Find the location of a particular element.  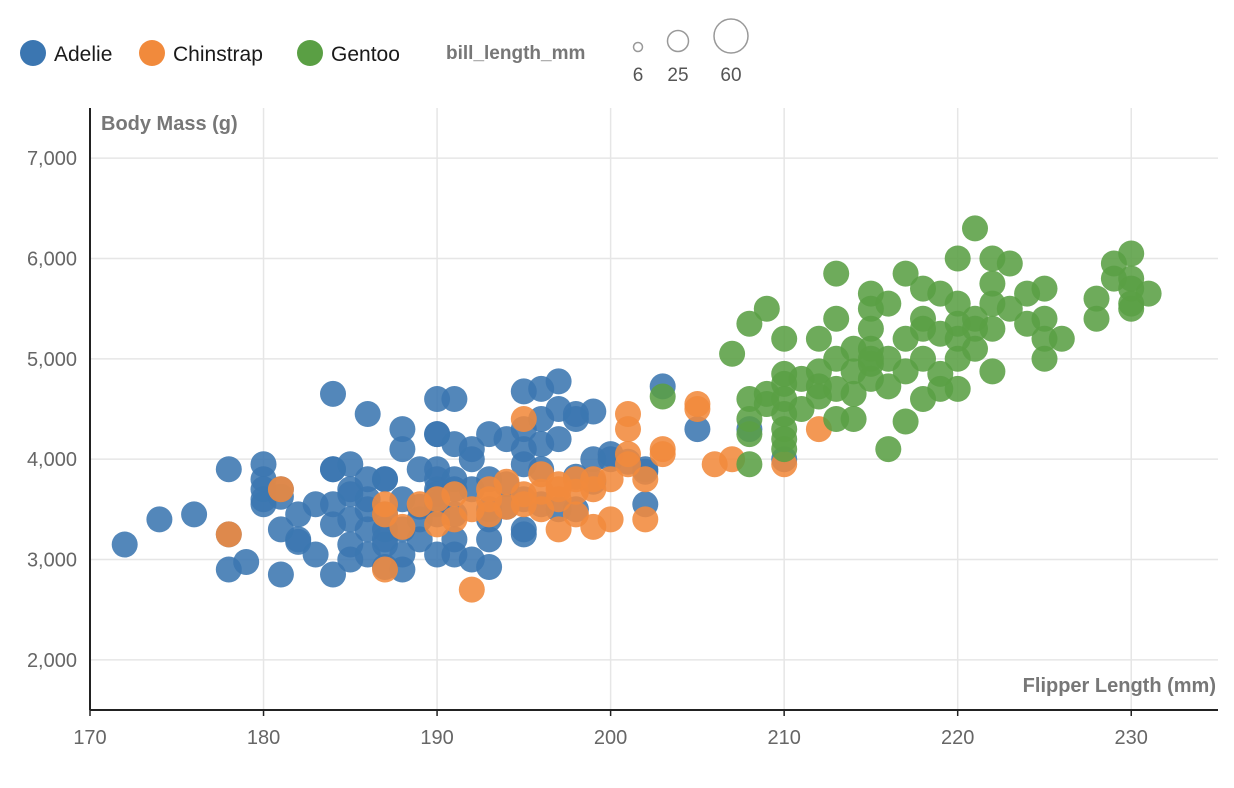

y-axis-ticks: 2,000 3,000 4,000 5,000 6,000 7,000 is located at coordinates (52, 410).